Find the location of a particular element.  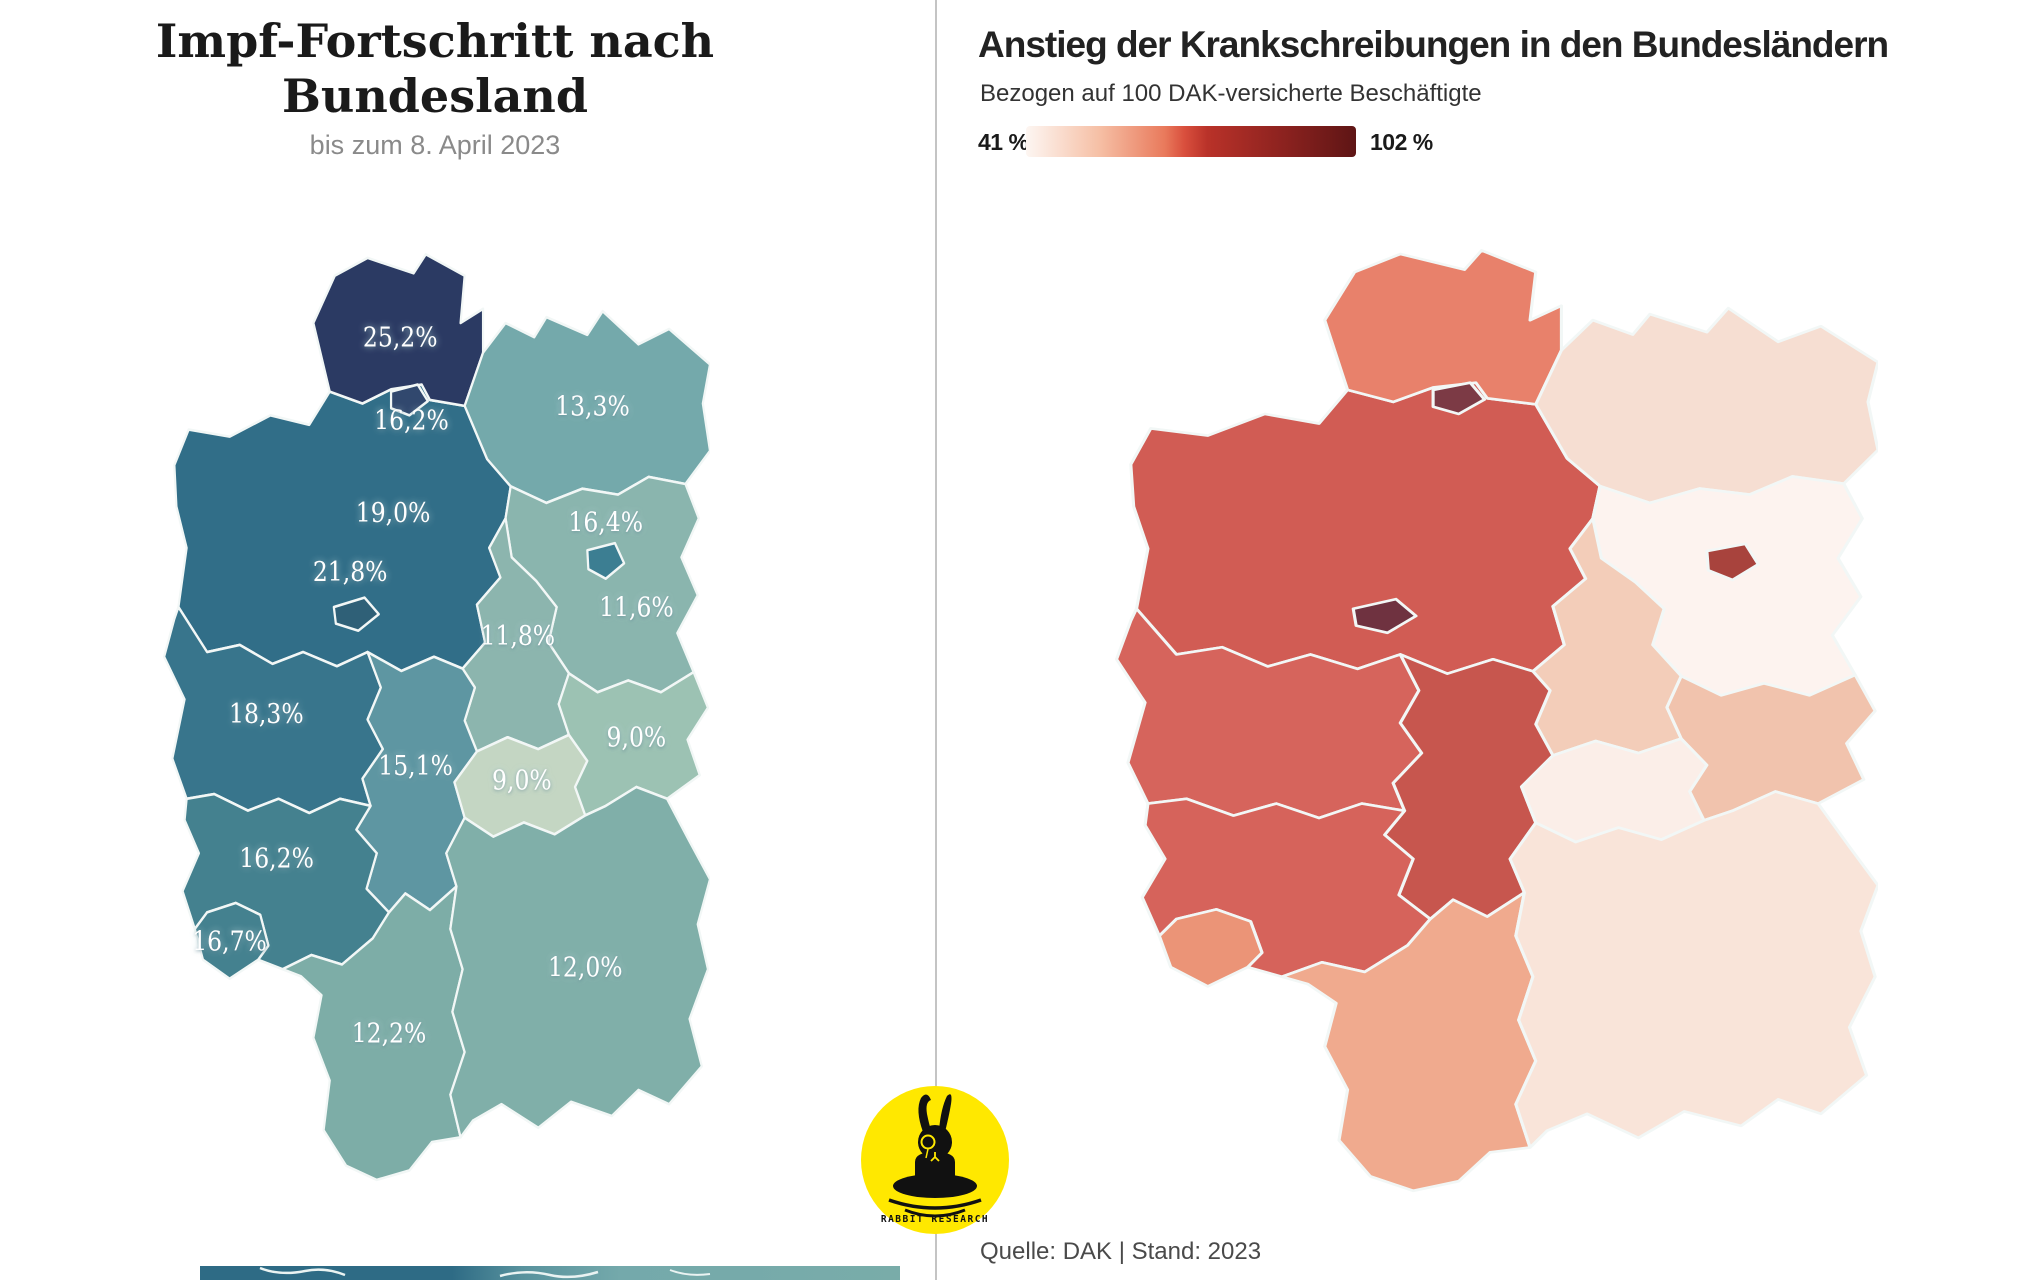

value-label-nw: 18,3% is located at coordinates (266, 713).